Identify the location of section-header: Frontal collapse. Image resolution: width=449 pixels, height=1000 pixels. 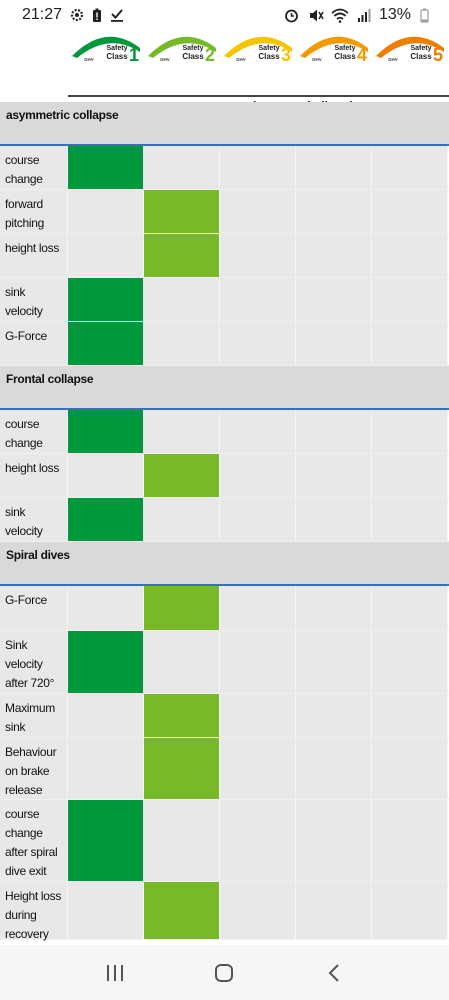
(224, 388).